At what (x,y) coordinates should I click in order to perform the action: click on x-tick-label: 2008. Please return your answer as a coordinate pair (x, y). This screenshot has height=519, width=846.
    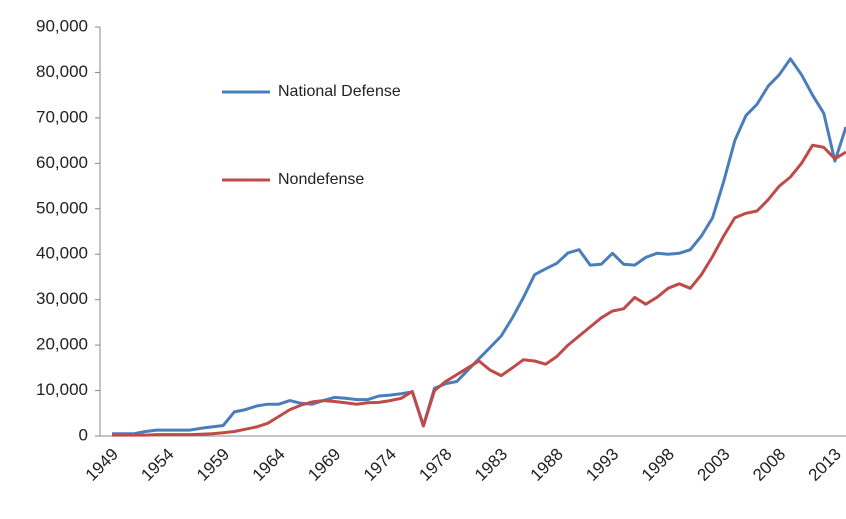
    Looking at the image, I should click on (769, 465).